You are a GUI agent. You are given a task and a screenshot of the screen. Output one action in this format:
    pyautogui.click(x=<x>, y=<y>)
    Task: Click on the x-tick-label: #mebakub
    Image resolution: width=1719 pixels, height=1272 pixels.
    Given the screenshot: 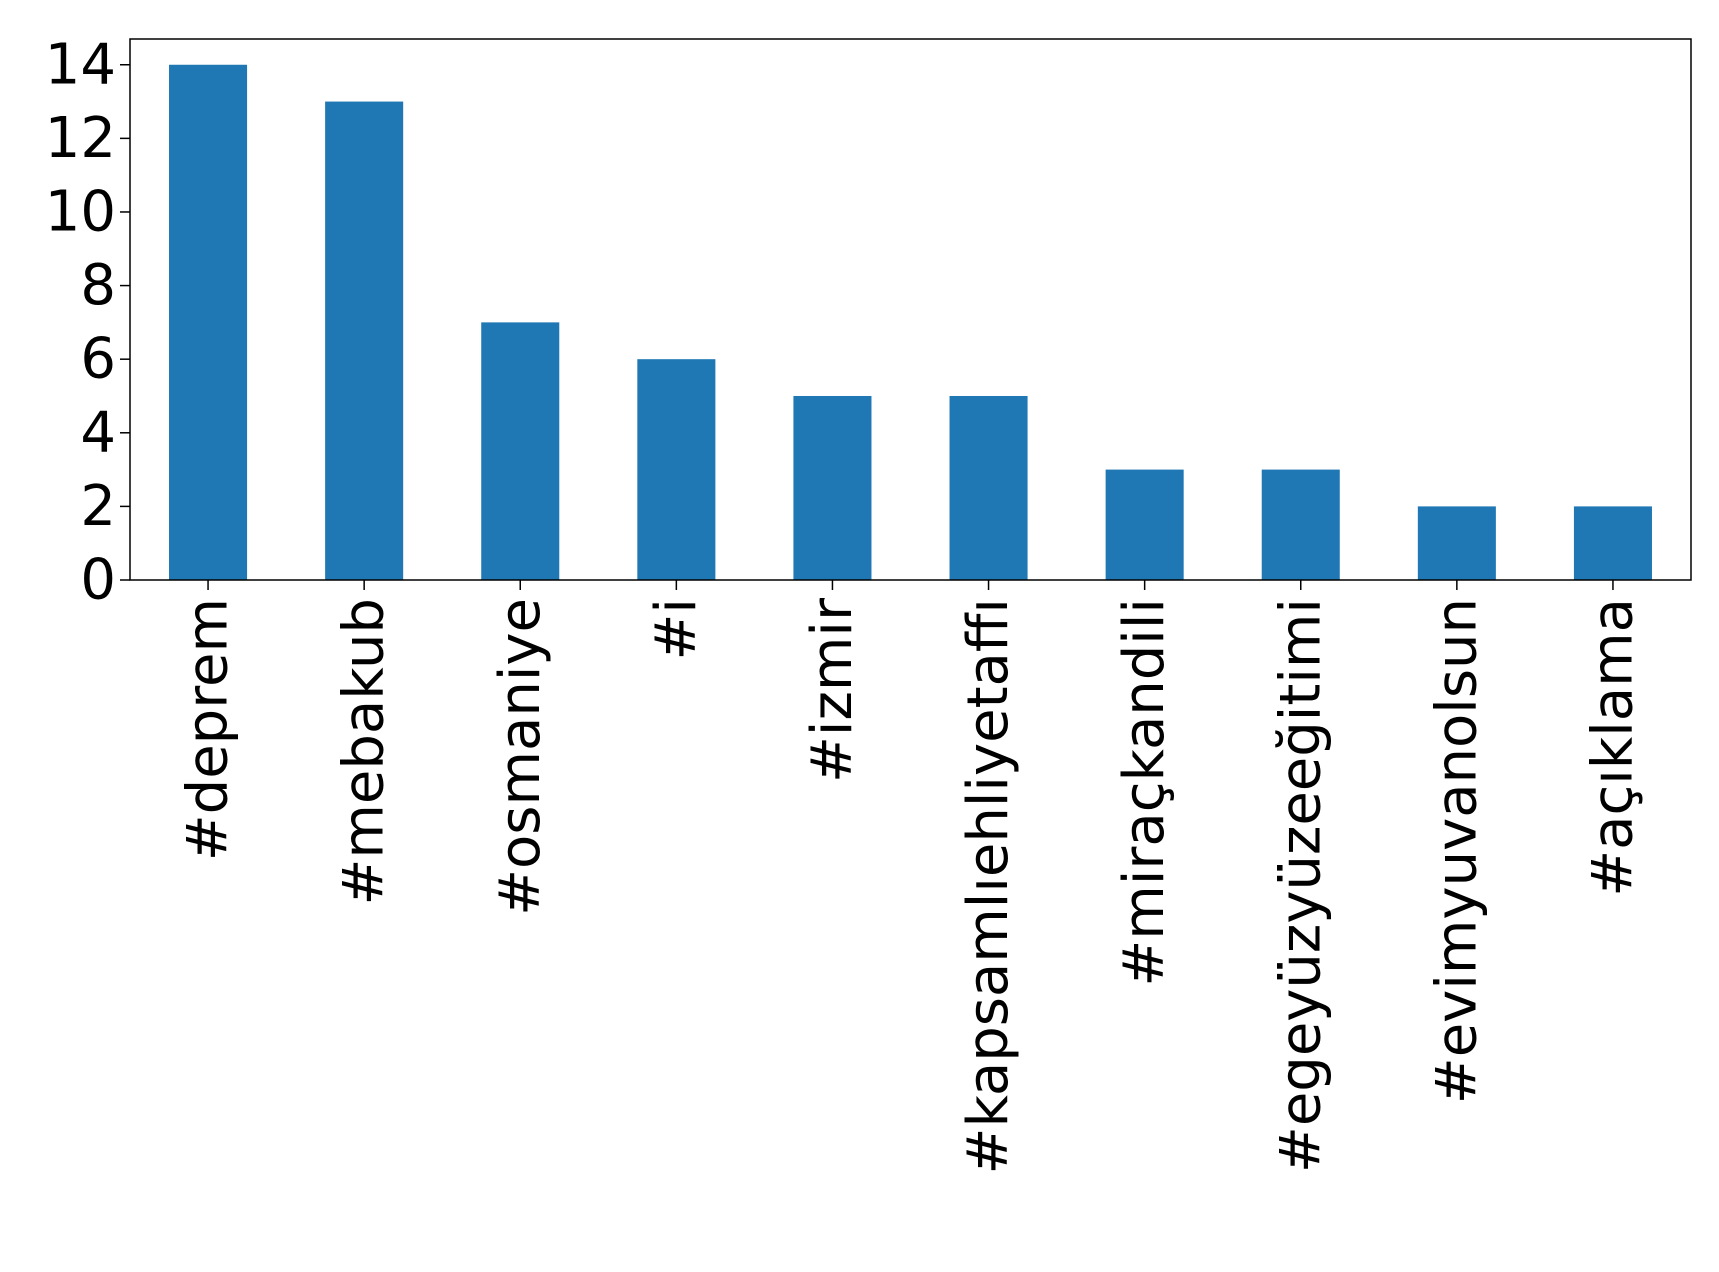 What is the action you would take?
    pyautogui.click(x=364, y=752)
    